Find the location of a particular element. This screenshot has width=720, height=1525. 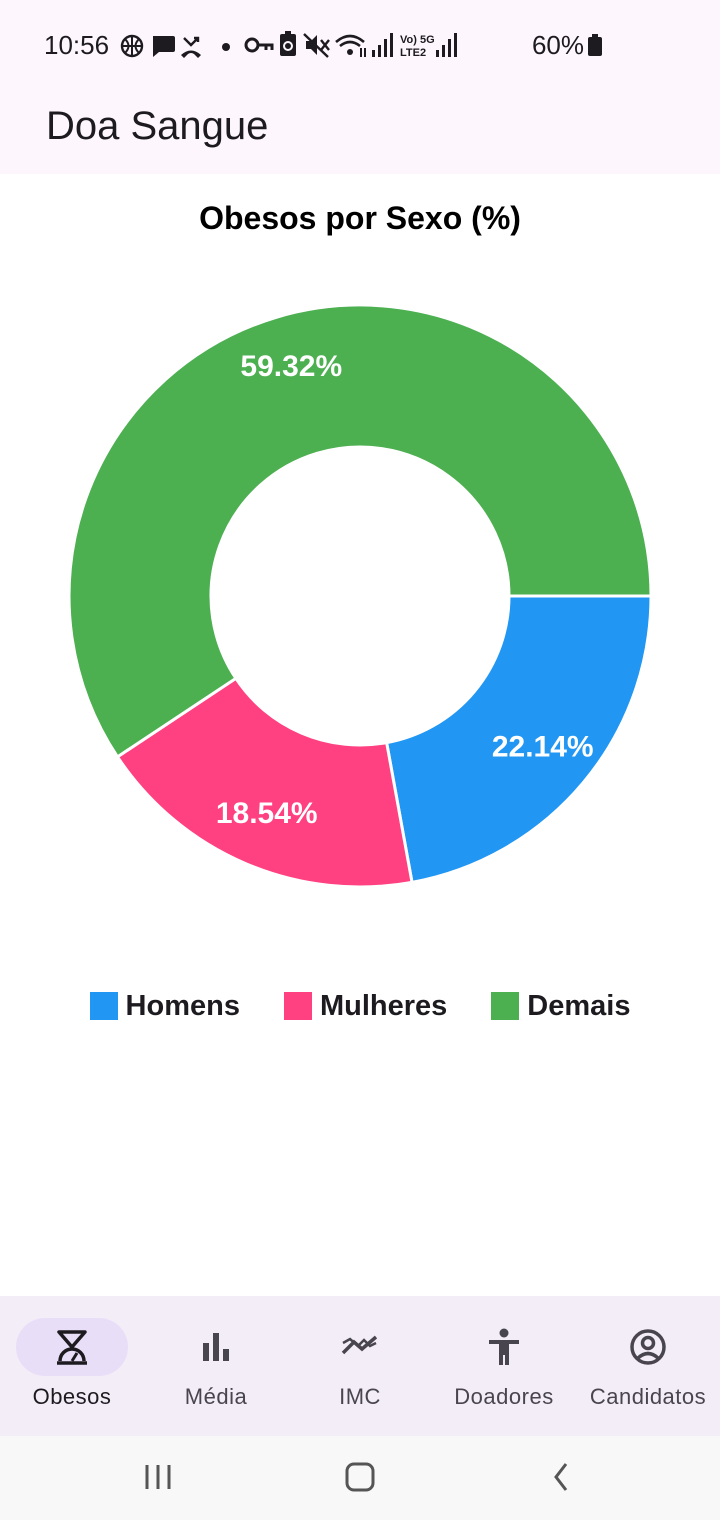

legend-label: Demais is located at coordinates (579, 1005).